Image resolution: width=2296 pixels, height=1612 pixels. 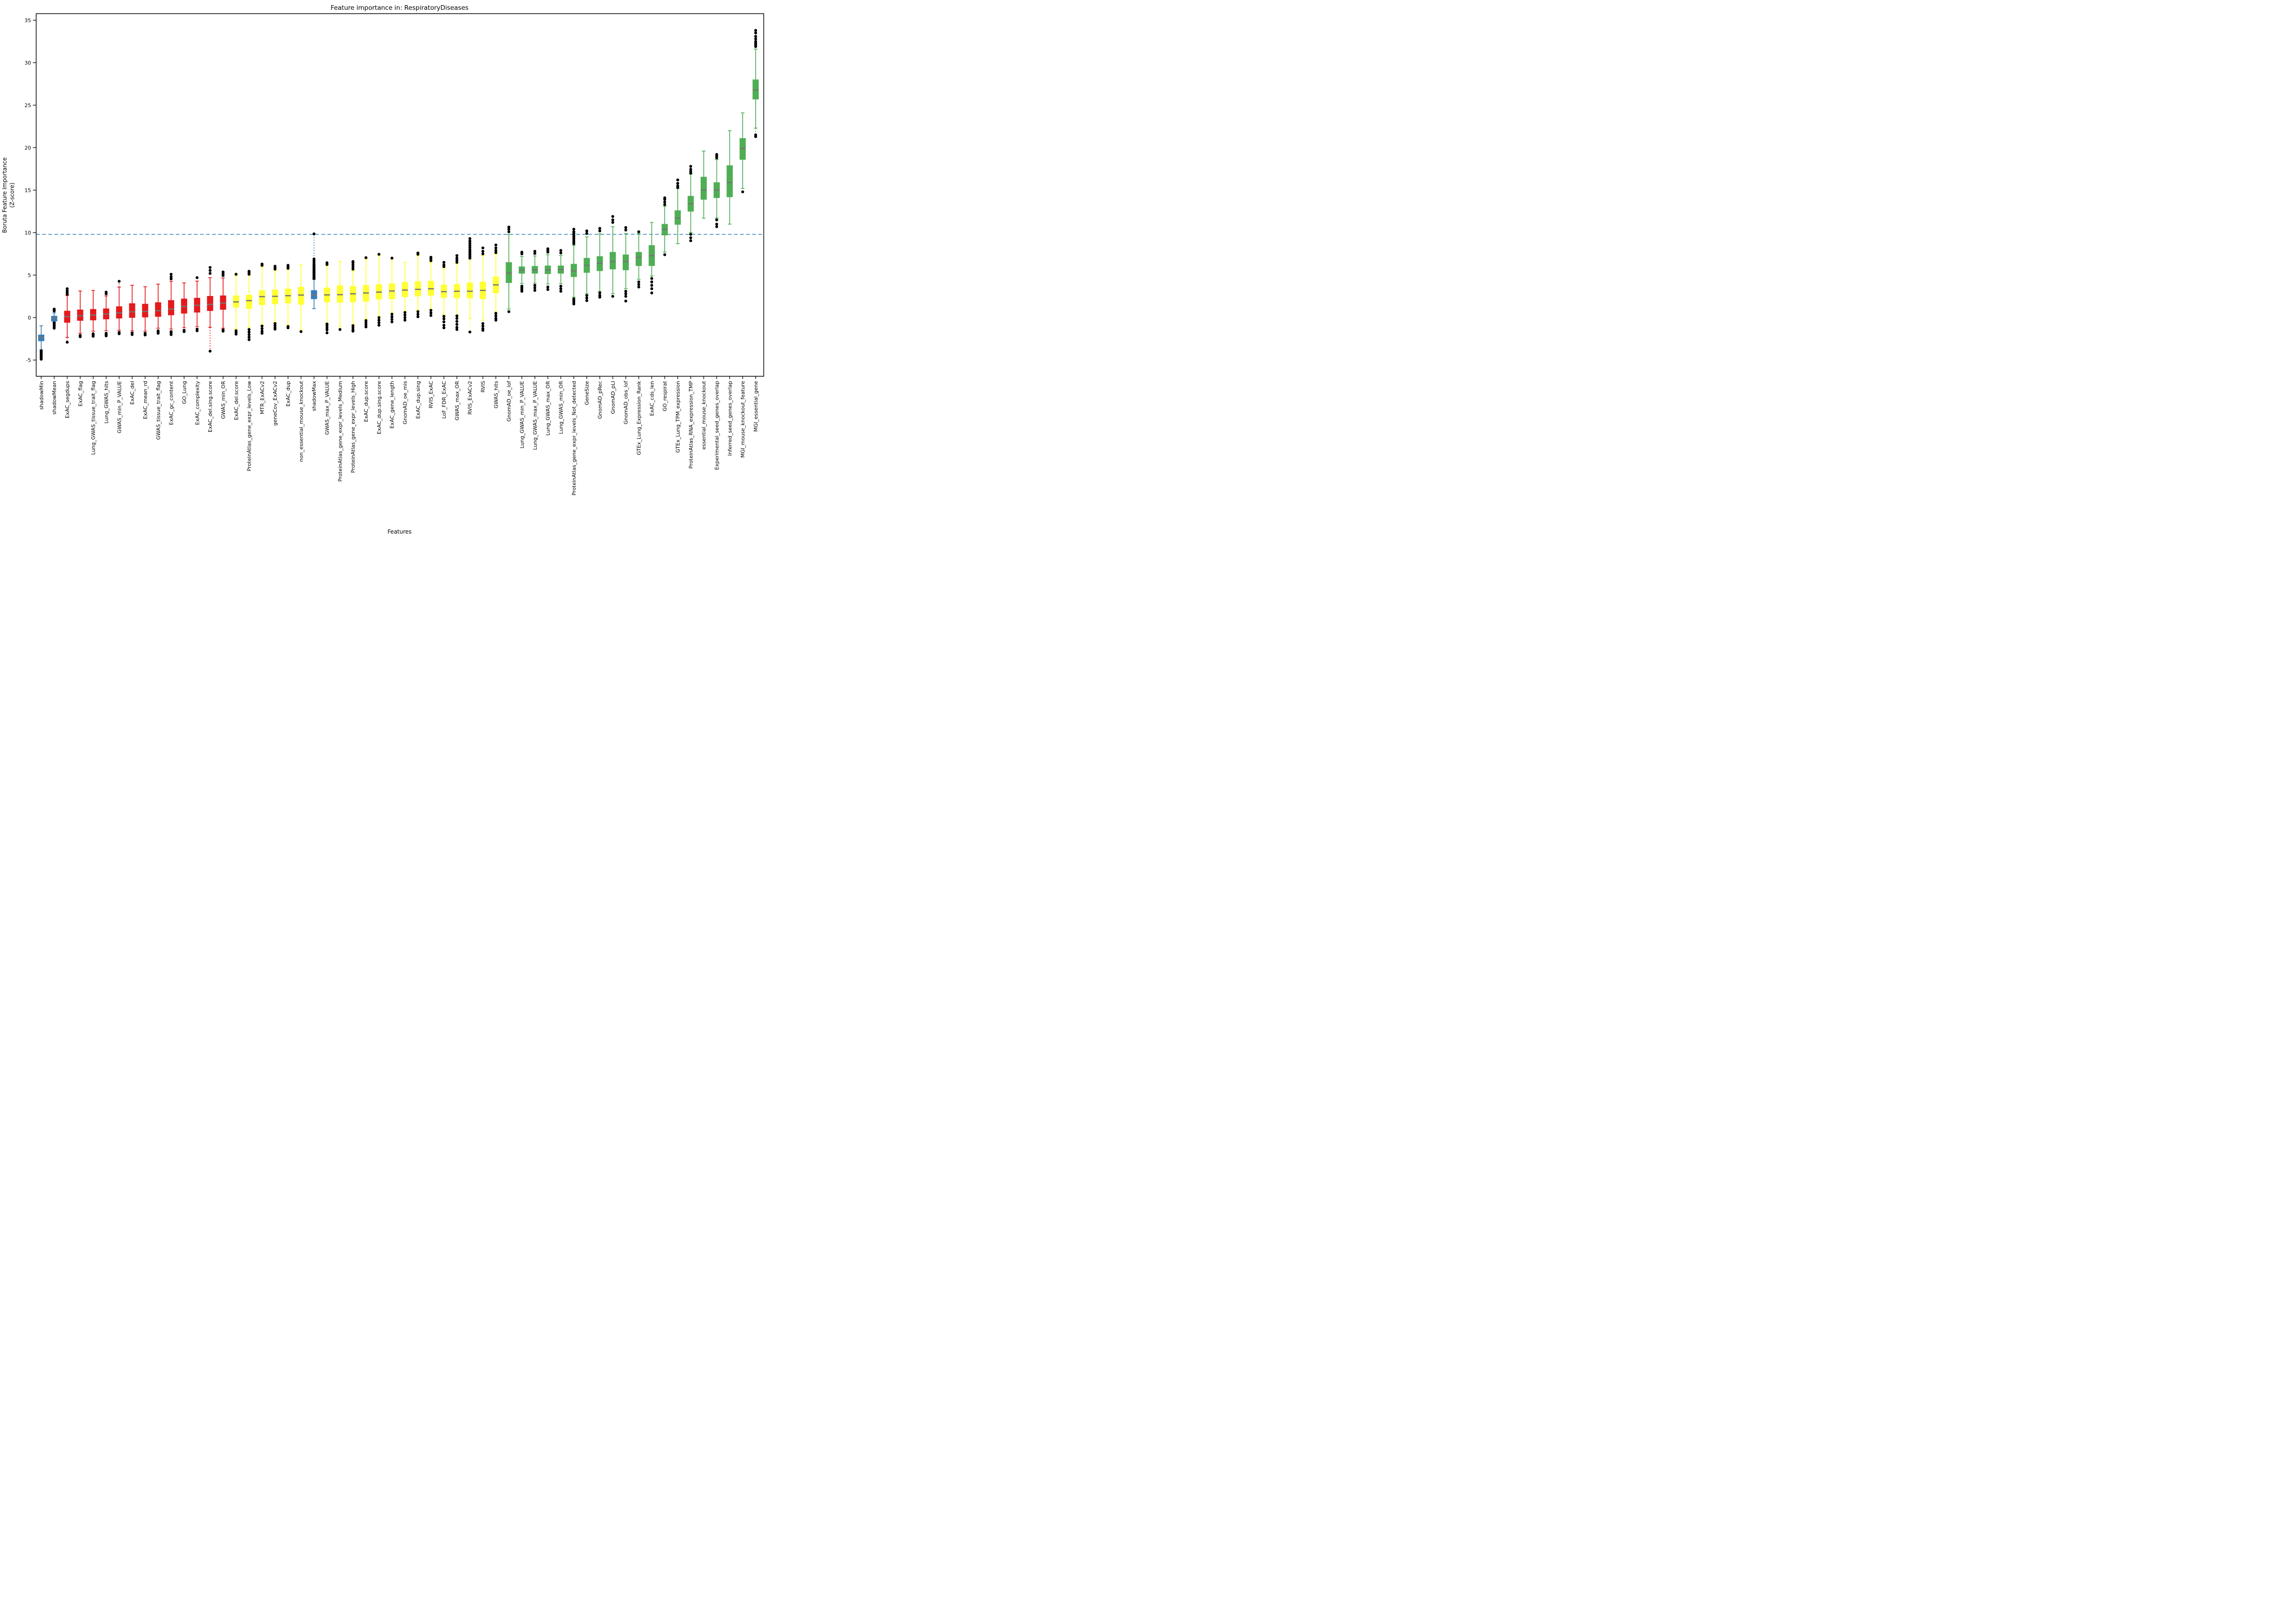 I want to click on y-tick-label: 0, so click(x=30, y=318).